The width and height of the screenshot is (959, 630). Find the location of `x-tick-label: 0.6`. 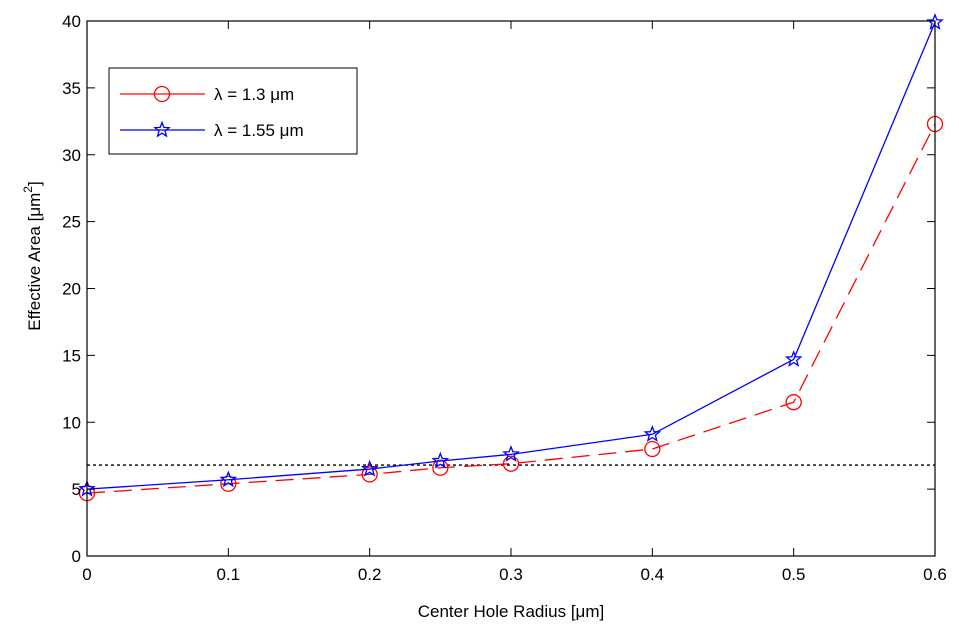

x-tick-label: 0.6 is located at coordinates (935, 574).